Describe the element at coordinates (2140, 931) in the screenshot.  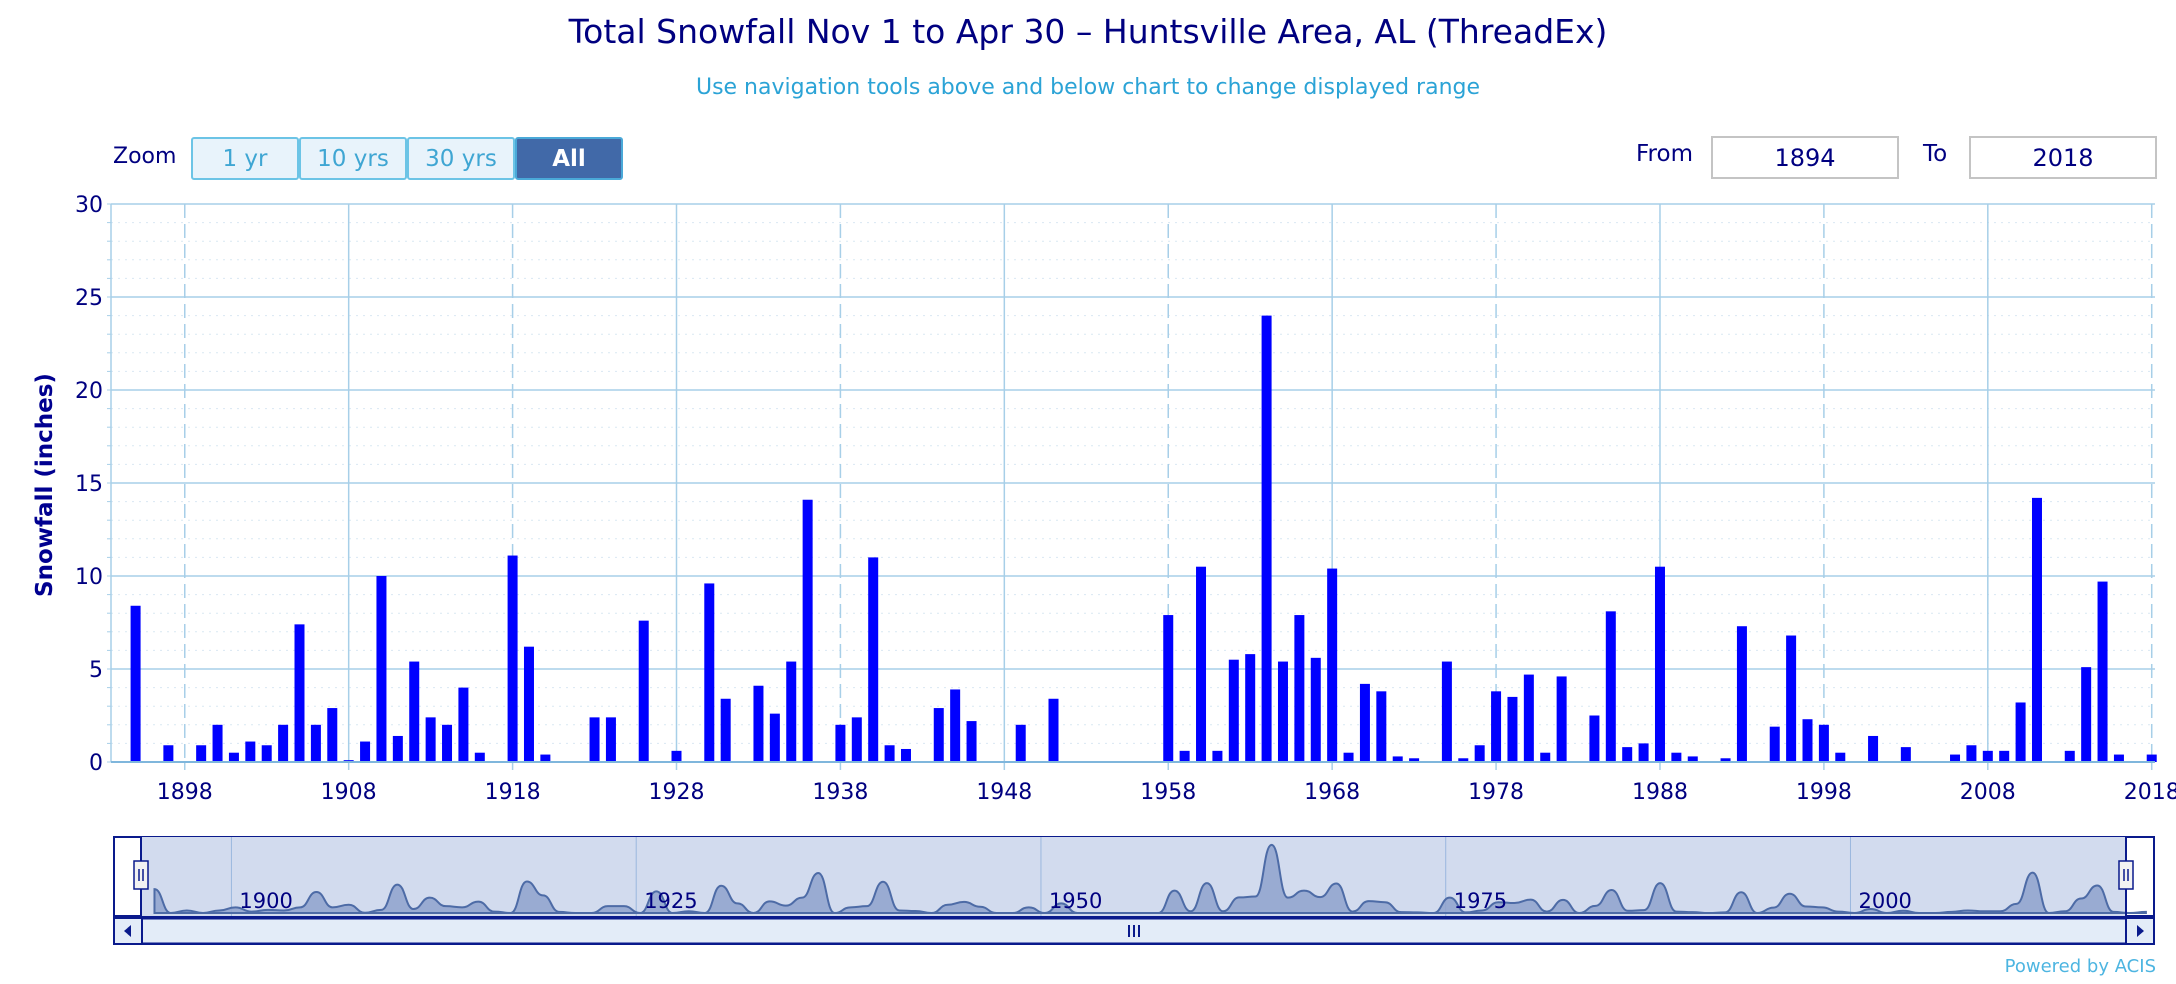
I see `scroll-right-button` at that location.